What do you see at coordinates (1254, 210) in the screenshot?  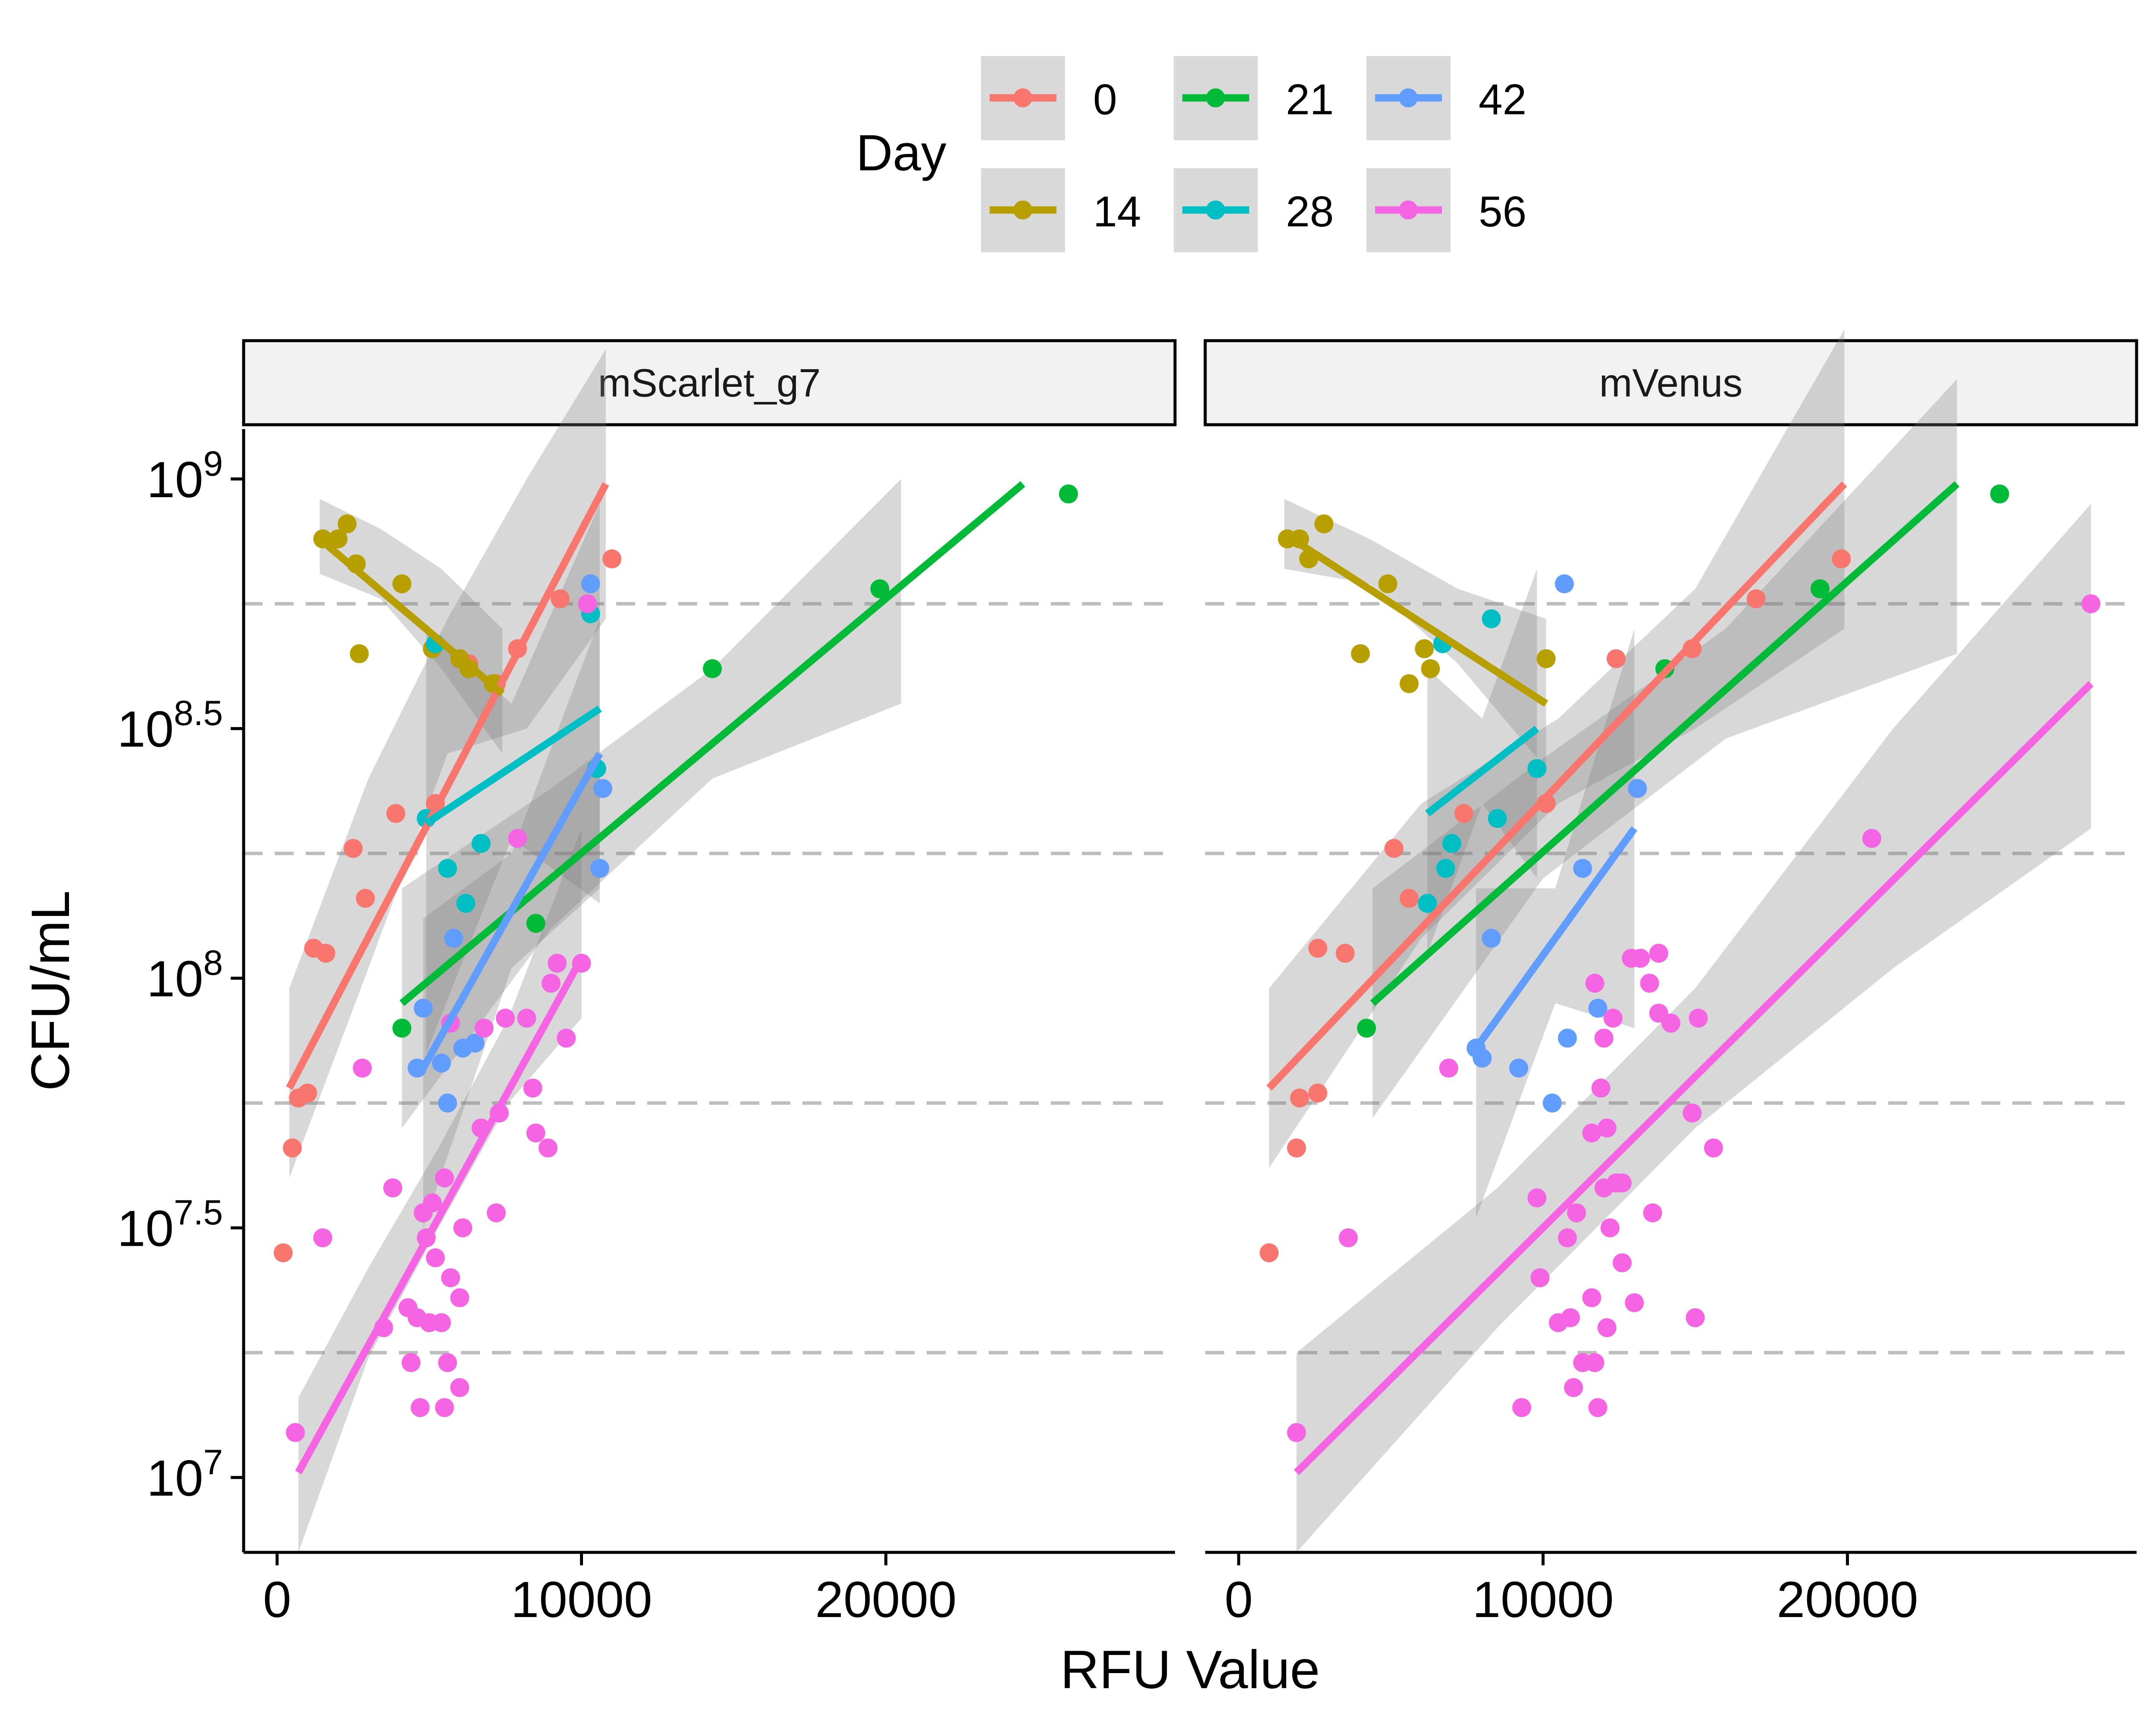 I see `legend-item-day-28: 28` at bounding box center [1254, 210].